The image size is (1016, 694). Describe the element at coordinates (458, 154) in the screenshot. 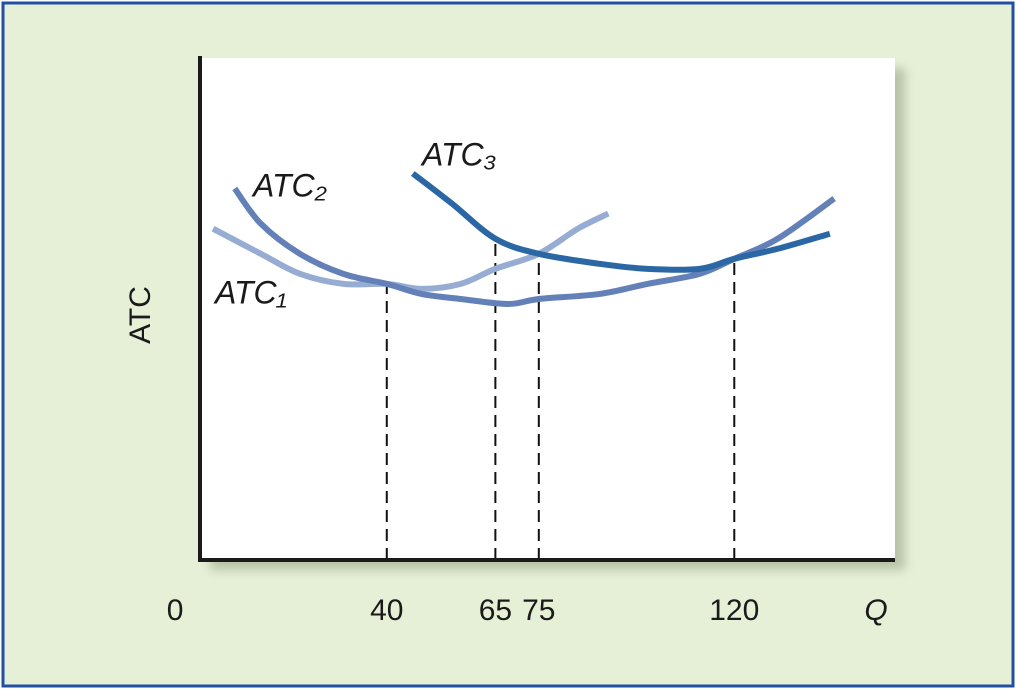

I see `curve-label: ATC₃` at that location.